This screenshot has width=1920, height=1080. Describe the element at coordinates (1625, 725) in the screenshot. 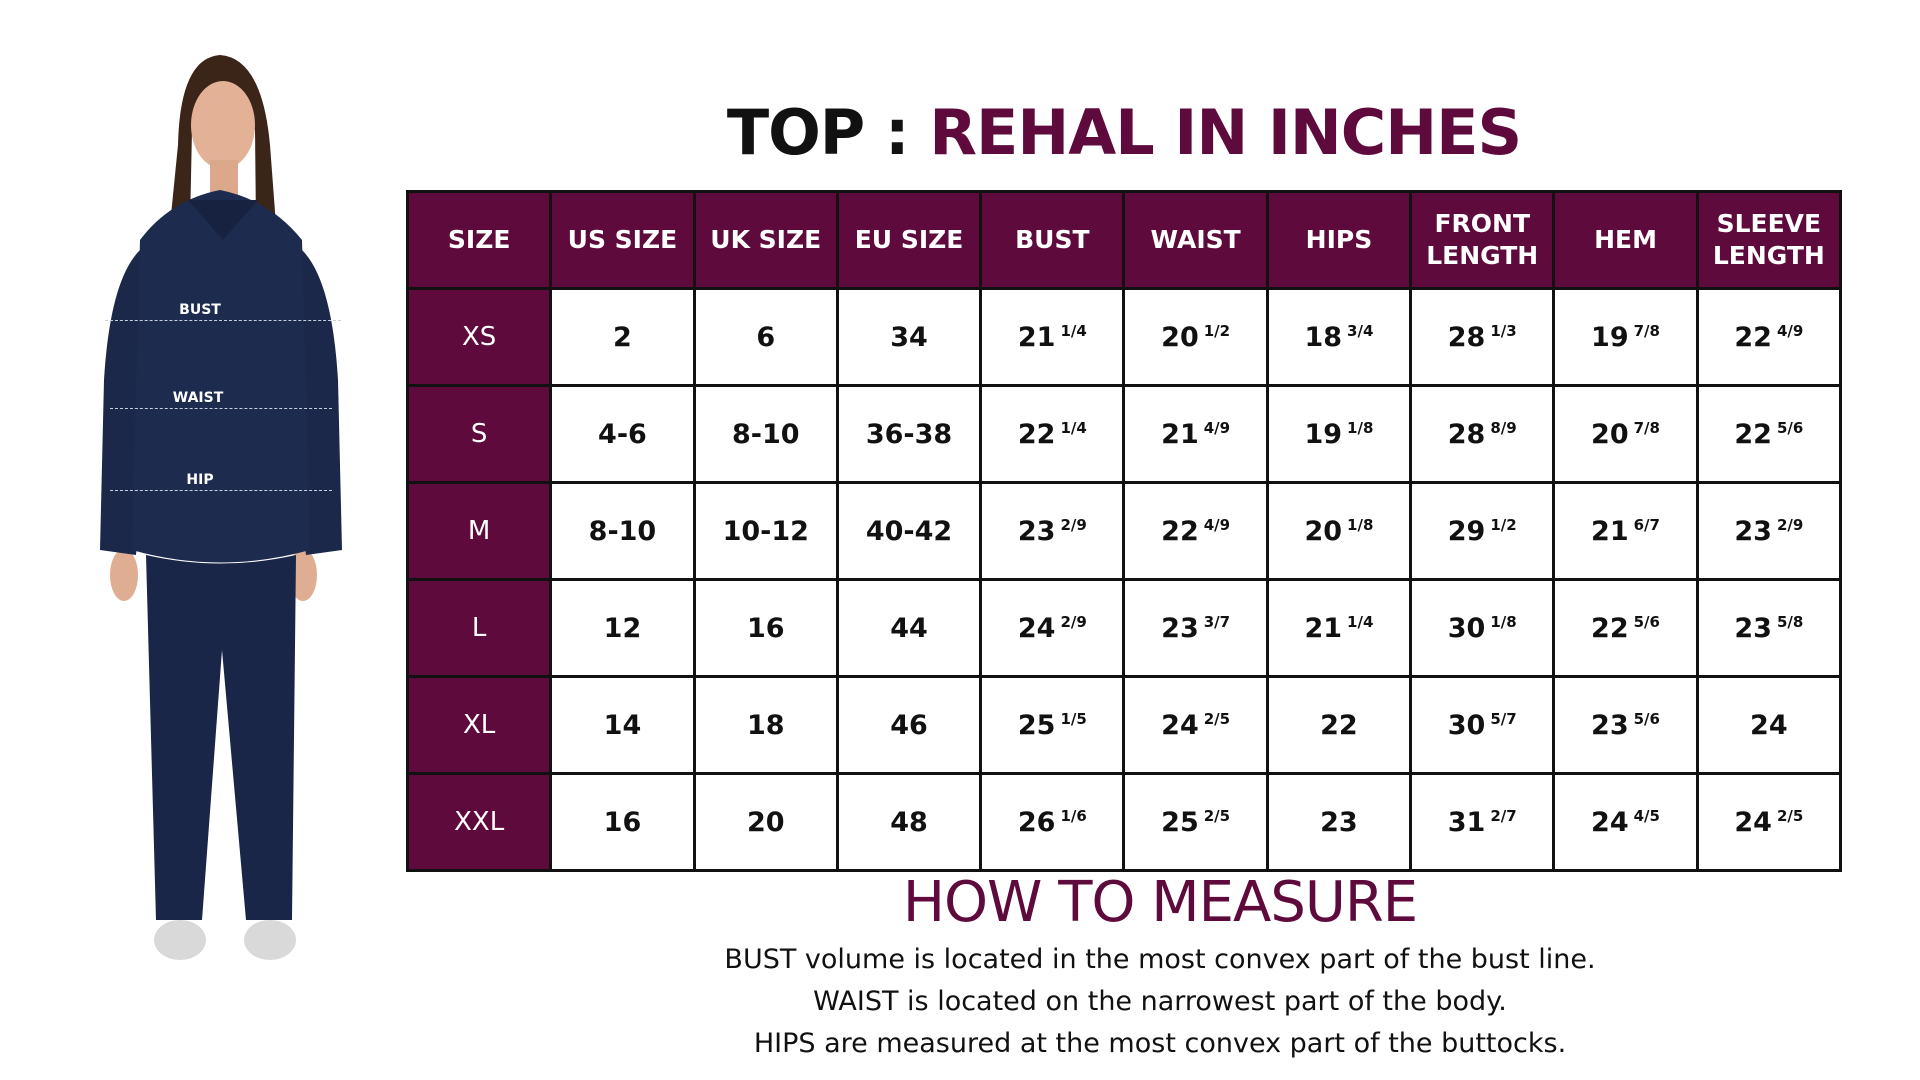

I see `measurement-cell: 23 5/6` at that location.